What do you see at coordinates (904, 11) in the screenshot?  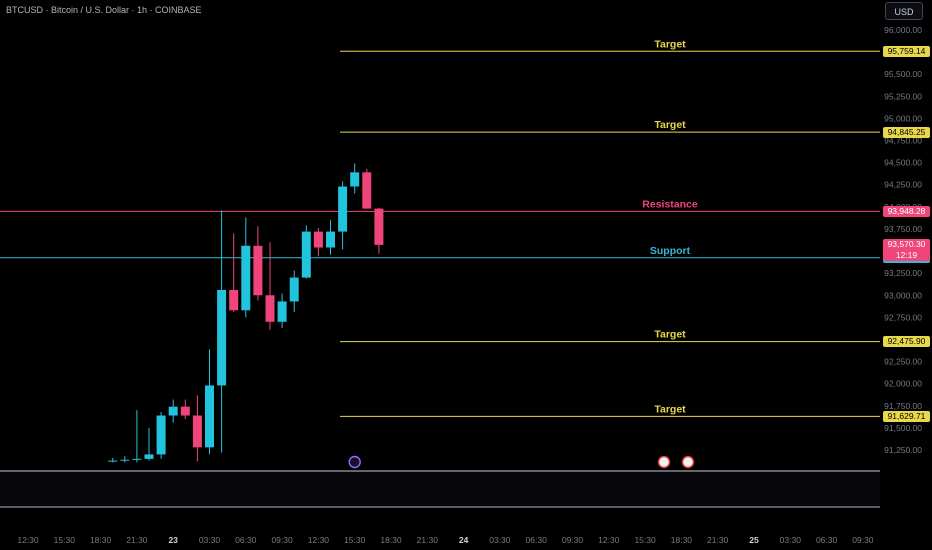 I see `currency-button: USD` at bounding box center [904, 11].